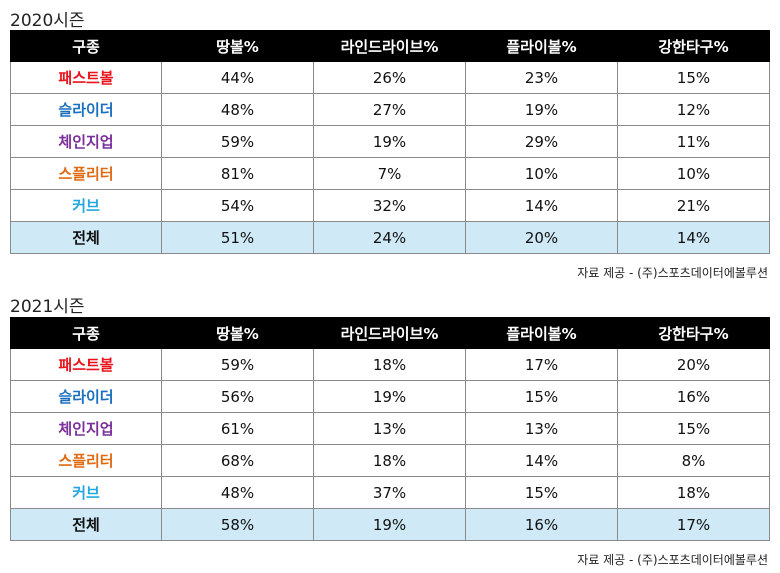 Image resolution: width=780 pixels, height=573 pixels. What do you see at coordinates (541, 141) in the screenshot?
I see `flyball-pct: 29%` at bounding box center [541, 141].